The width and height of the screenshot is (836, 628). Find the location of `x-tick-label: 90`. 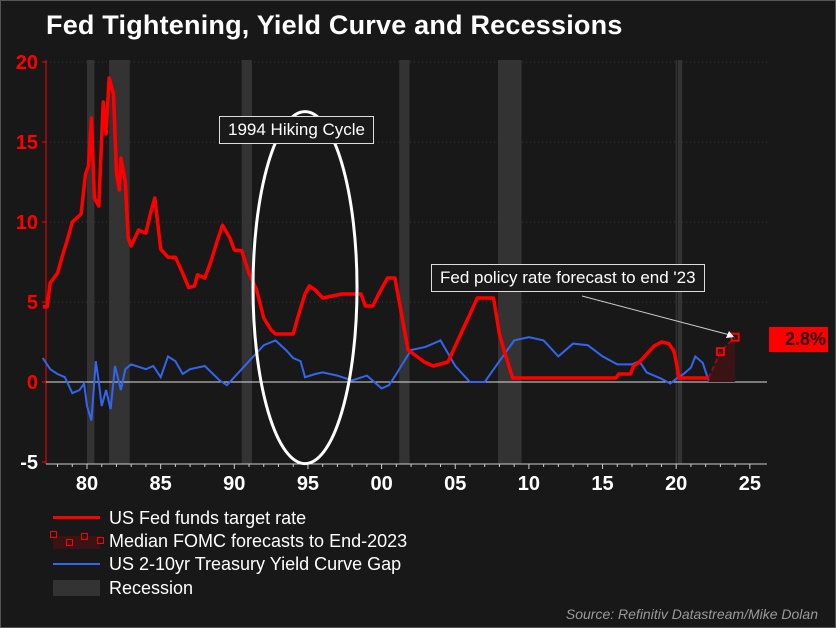

x-tick-label: 90 is located at coordinates (234, 484).